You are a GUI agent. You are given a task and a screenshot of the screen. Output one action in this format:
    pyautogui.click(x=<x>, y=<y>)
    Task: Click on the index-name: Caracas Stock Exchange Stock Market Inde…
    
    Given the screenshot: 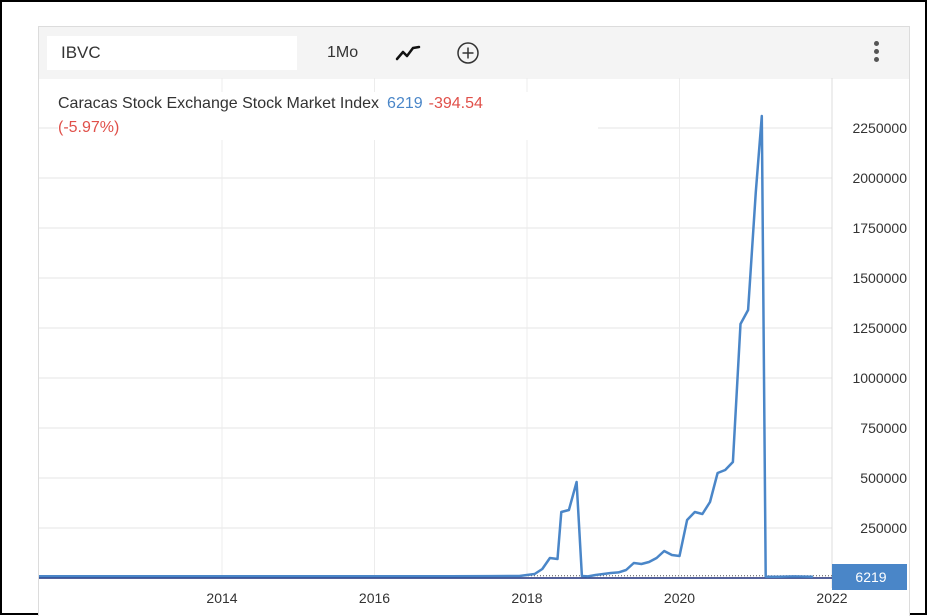 What is the action you would take?
    pyautogui.click(x=219, y=103)
    